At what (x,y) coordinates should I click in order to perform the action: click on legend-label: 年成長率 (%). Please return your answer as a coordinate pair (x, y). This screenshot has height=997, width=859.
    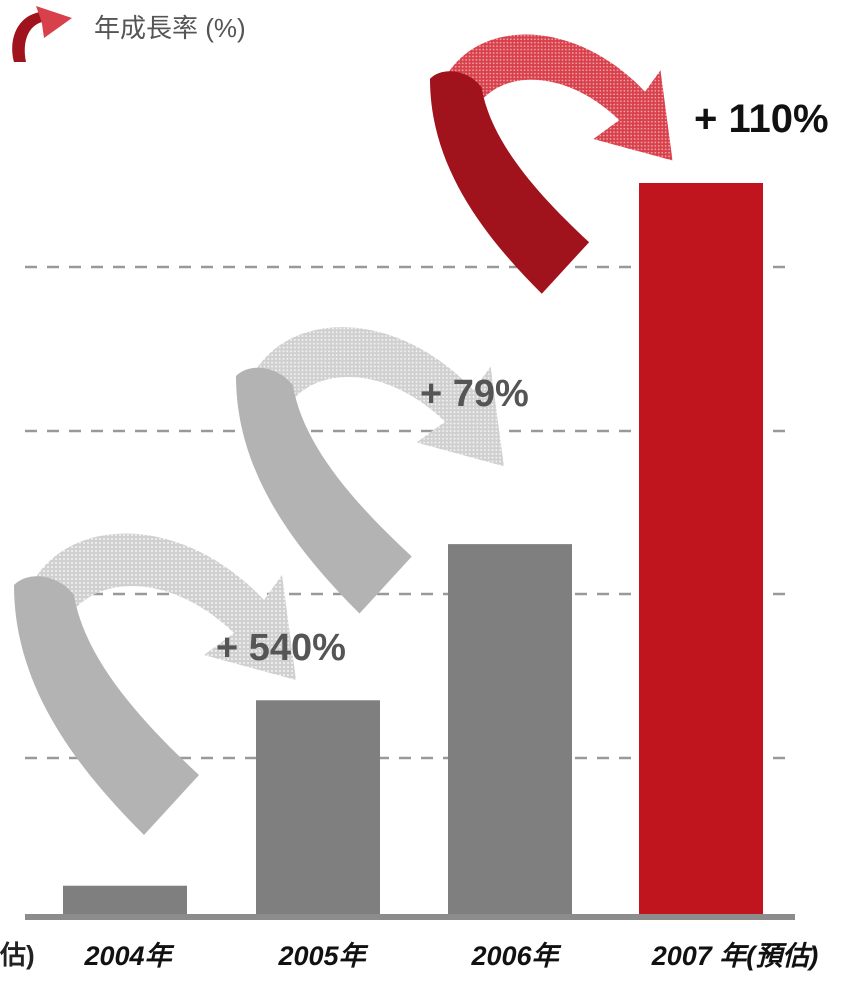
    Looking at the image, I should click on (170, 28).